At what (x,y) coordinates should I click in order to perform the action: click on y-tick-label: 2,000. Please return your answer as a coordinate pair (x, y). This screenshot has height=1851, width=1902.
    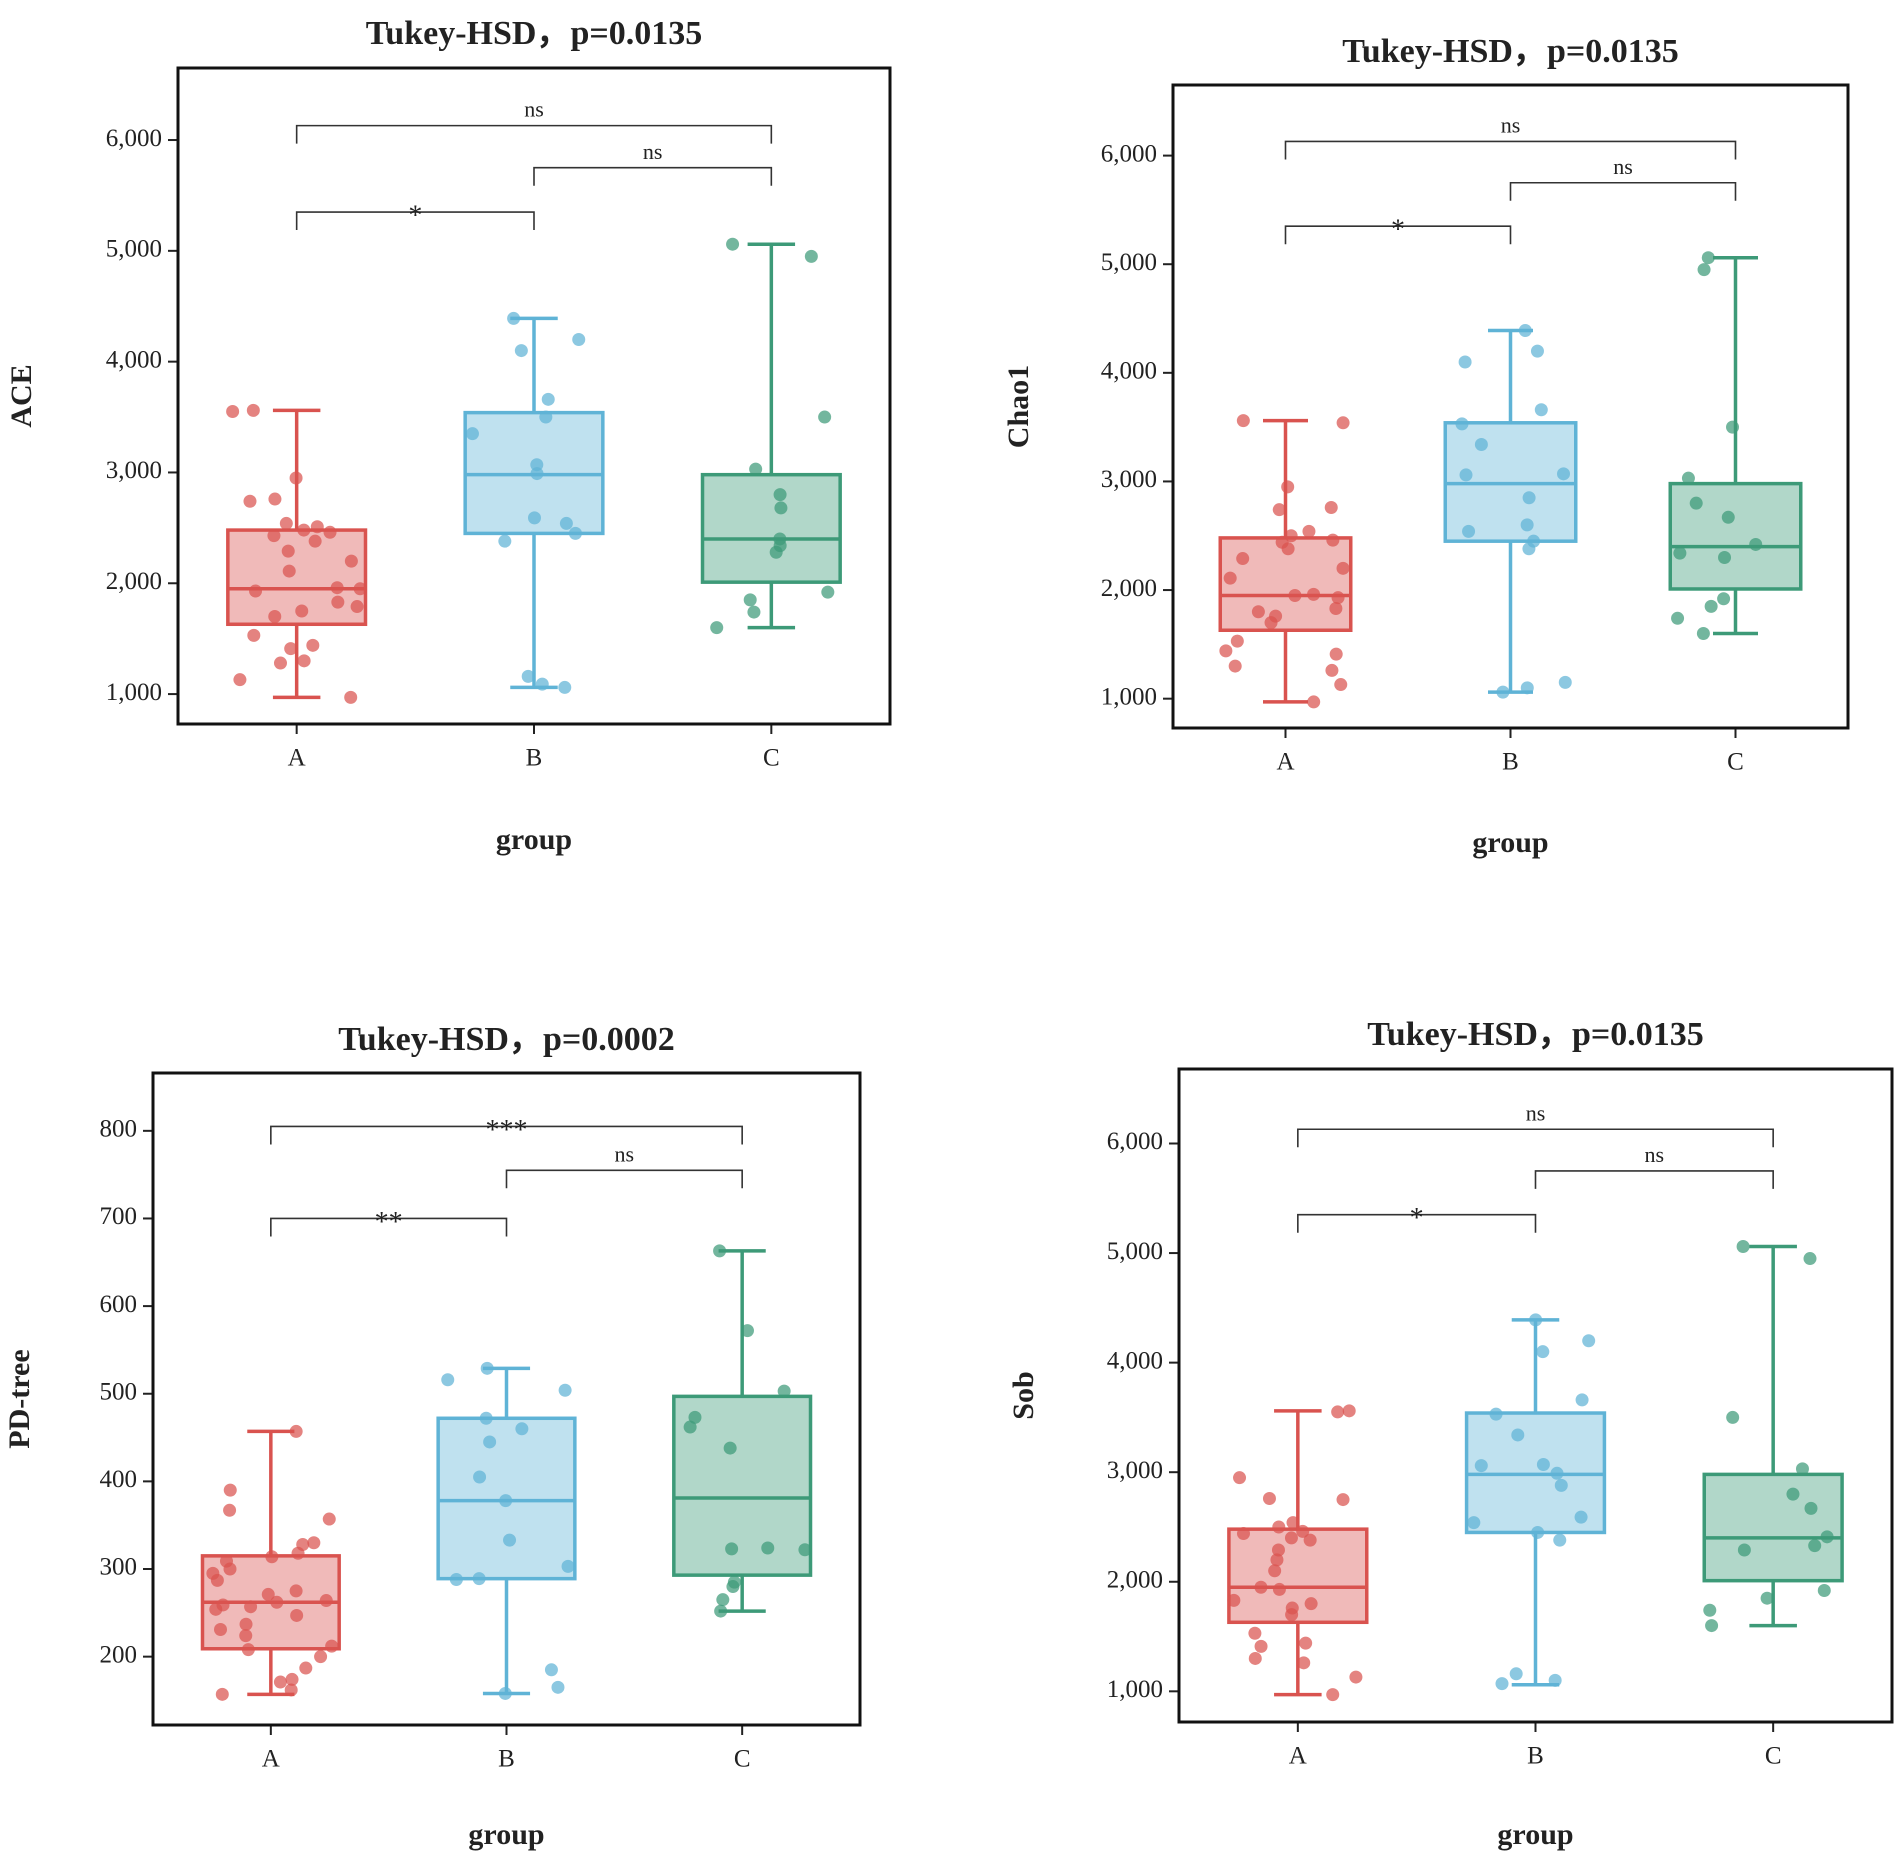
    Looking at the image, I should click on (1135, 1579).